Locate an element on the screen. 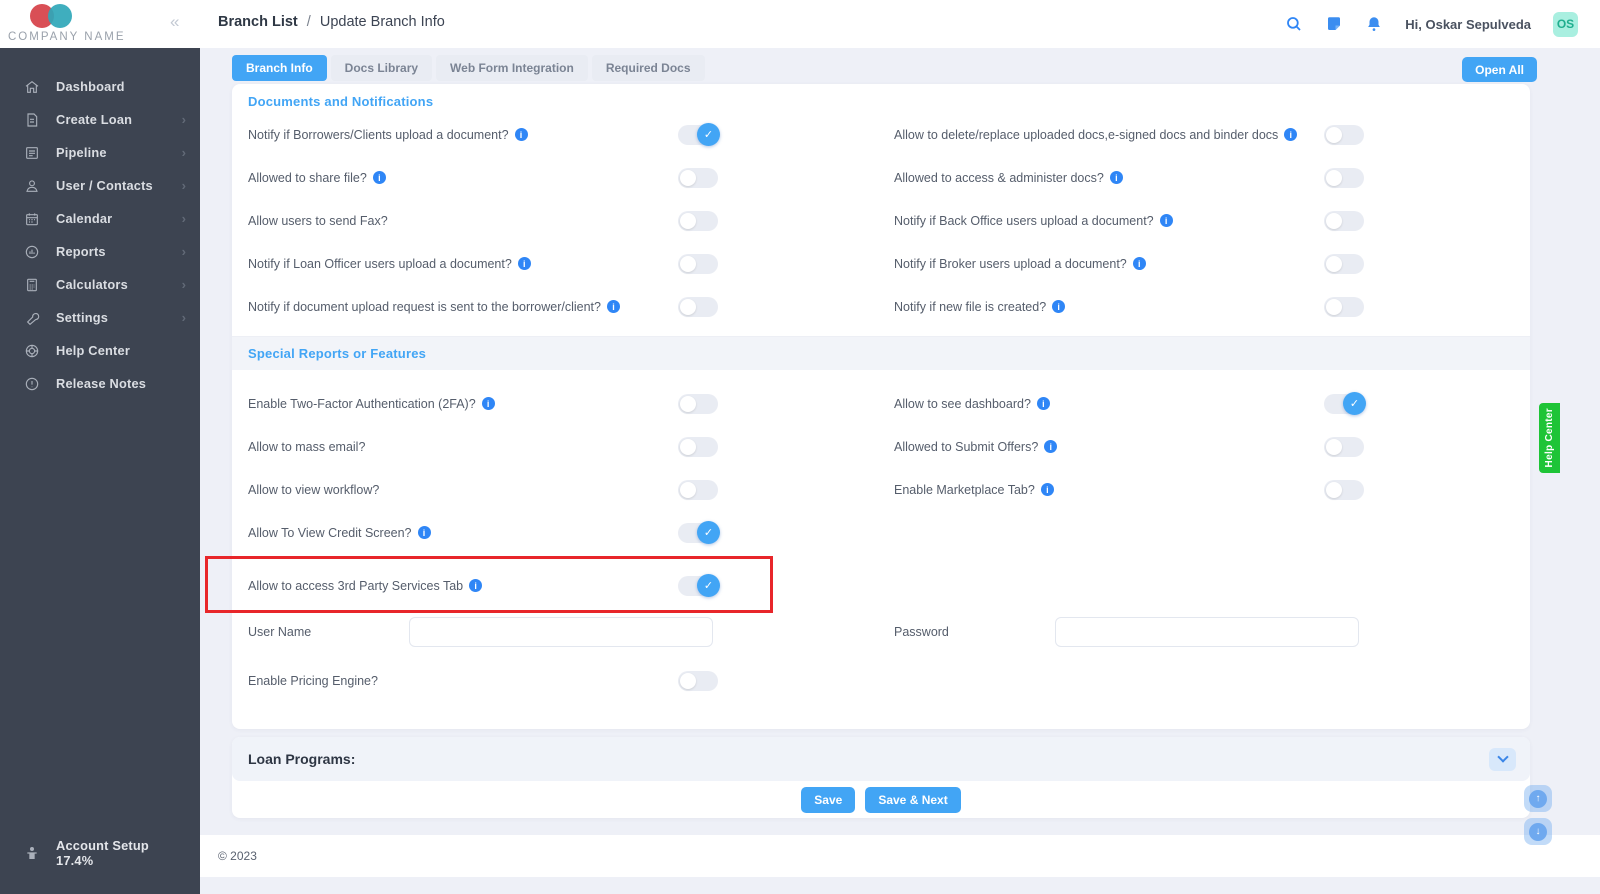 Image resolution: width=1600 pixels, height=894 pixels. form-actions: Save Save & Next is located at coordinates (881, 799).